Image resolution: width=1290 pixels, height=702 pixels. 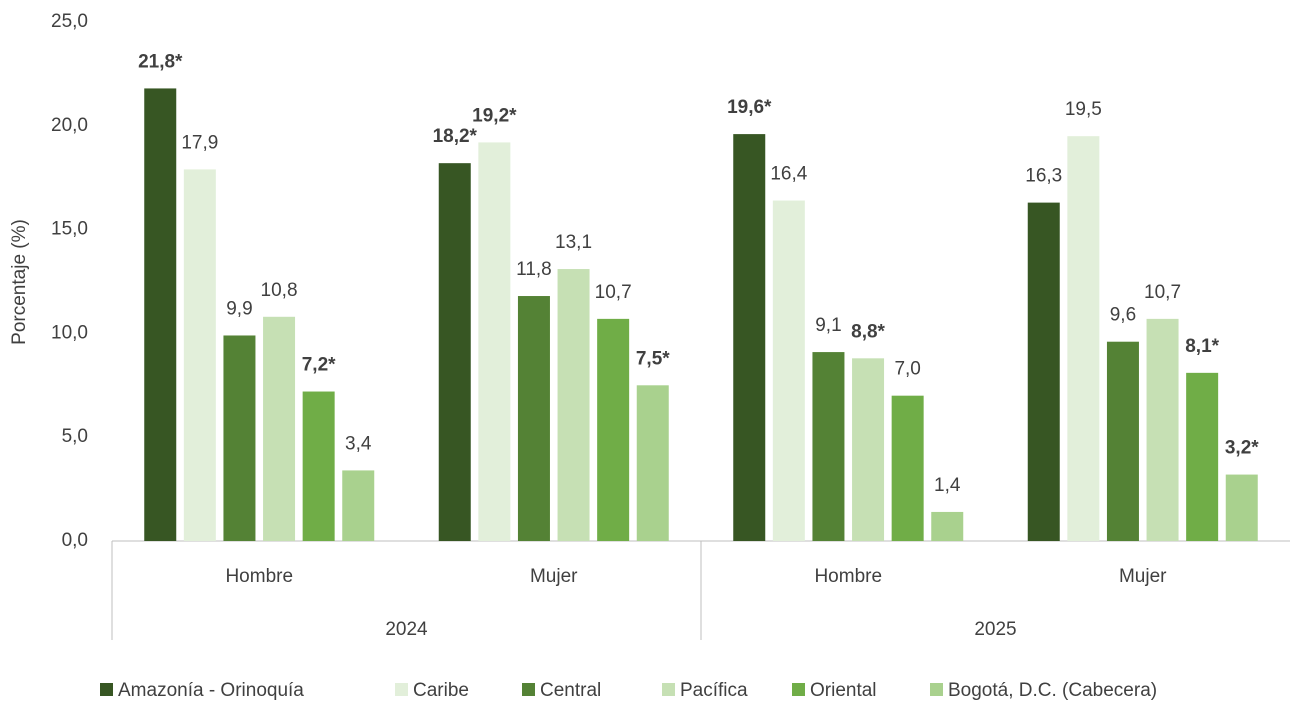 What do you see at coordinates (239, 308) in the screenshot?
I see `data-label: 9,9` at bounding box center [239, 308].